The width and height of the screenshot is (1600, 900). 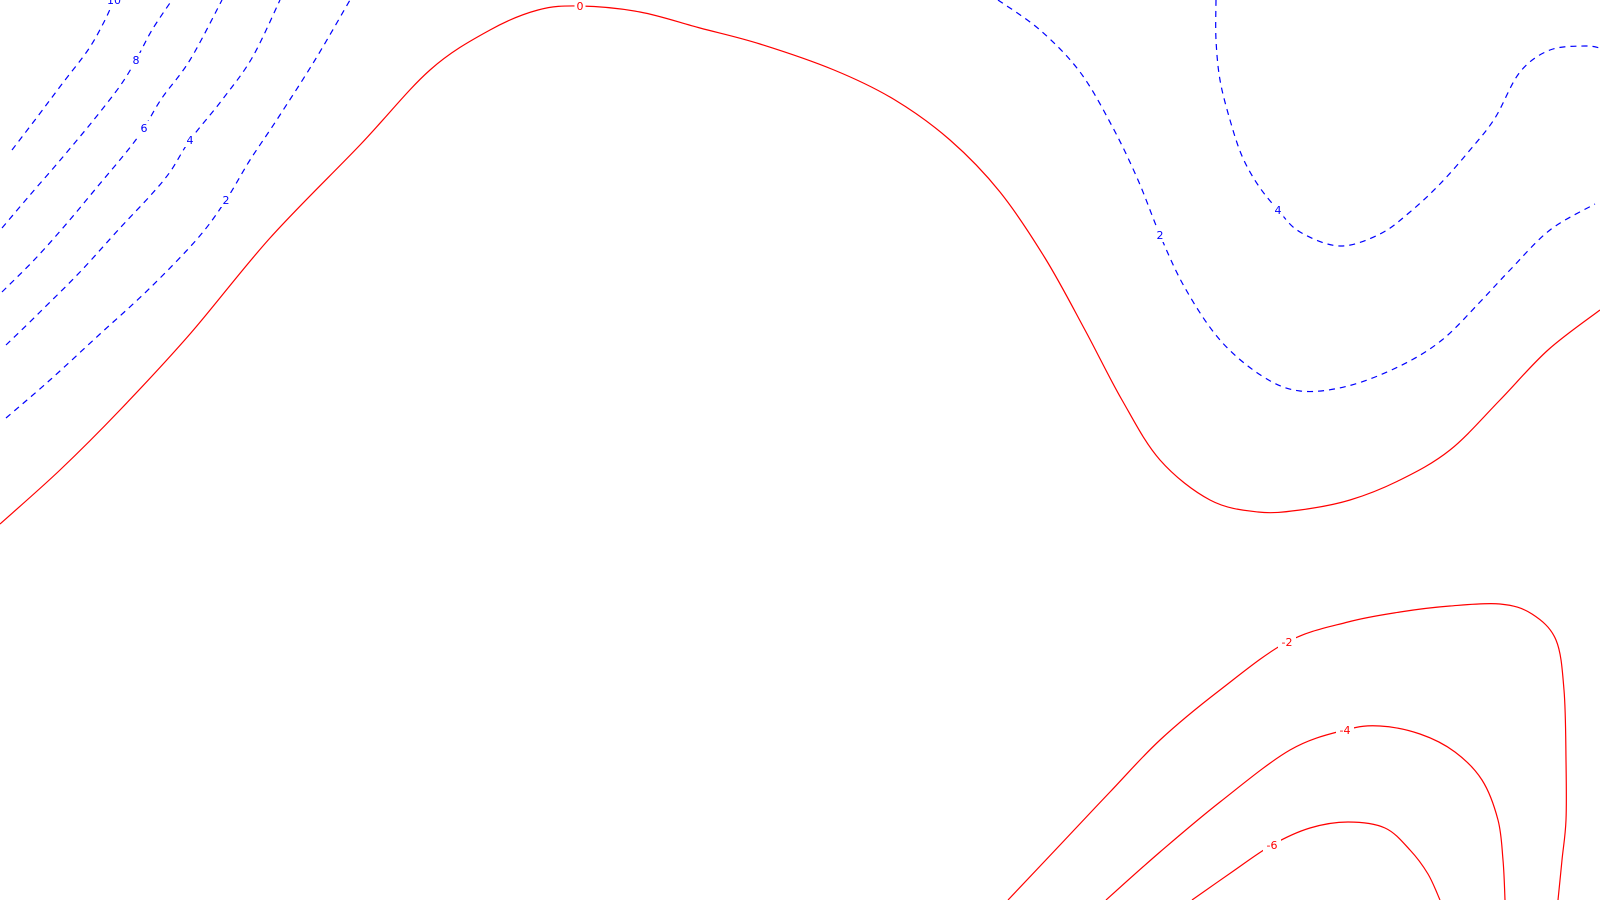 I want to click on contour-label: -4, so click(x=1345, y=730).